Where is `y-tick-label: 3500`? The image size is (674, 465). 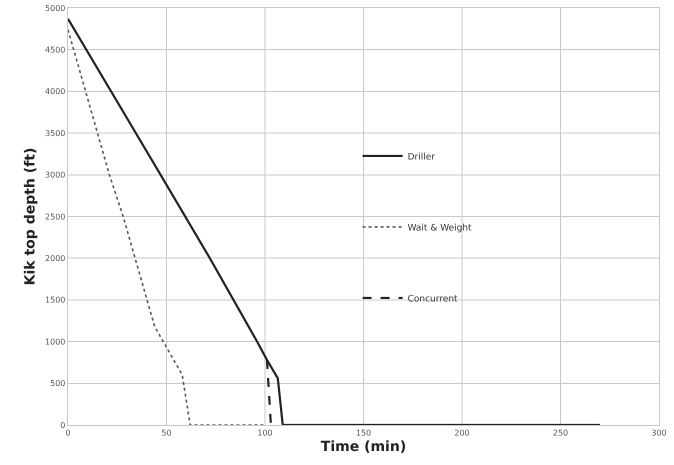 y-tick-label: 3500 is located at coordinates (55, 133).